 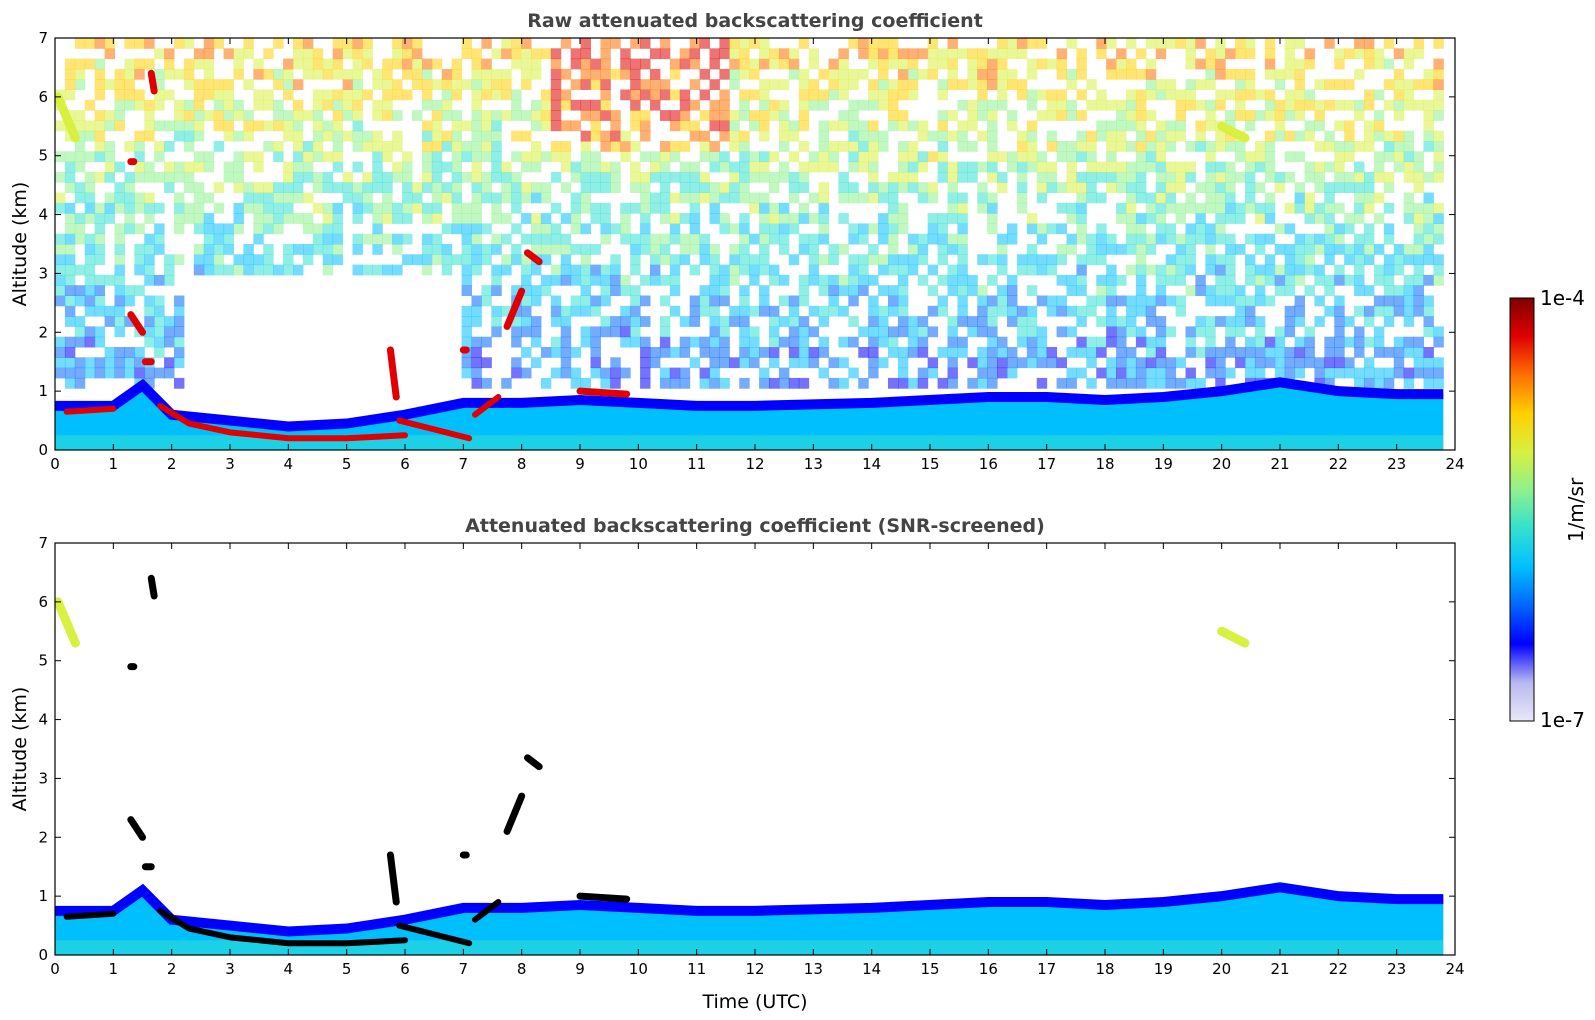 I want to click on x-tick-label: 8, so click(x=522, y=464).